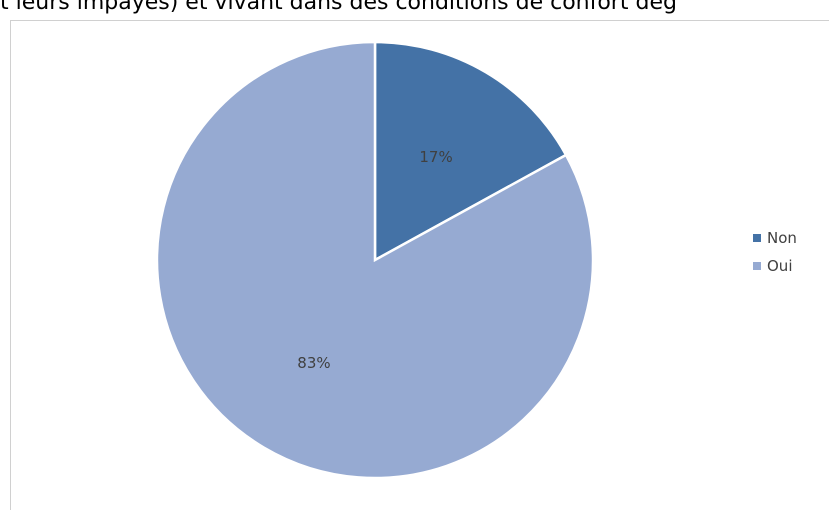 The width and height of the screenshot is (829, 510). I want to click on legend-swatch-non, so click(757, 238).